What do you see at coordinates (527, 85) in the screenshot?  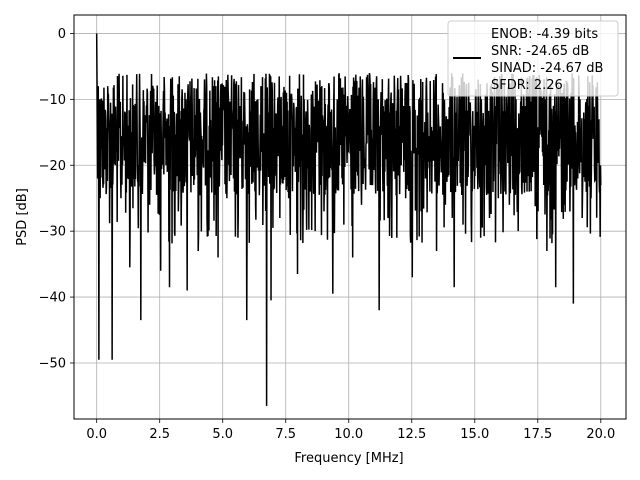 I see `legend-sfdr: SFDR: 2.26` at bounding box center [527, 85].